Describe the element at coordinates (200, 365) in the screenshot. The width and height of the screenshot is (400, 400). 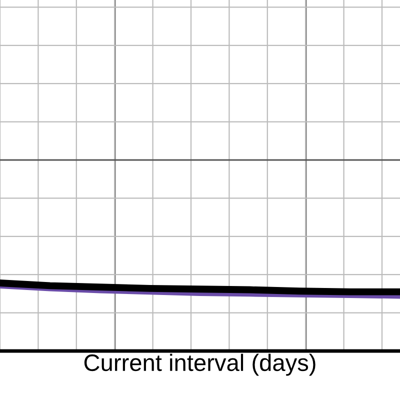
I see `x-axis-title: Current interval (days)` at that location.